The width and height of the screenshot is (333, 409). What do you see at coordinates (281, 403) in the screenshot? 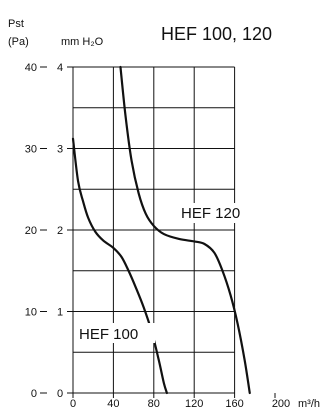
I see `x-axis-tick-label: 200` at bounding box center [281, 403].